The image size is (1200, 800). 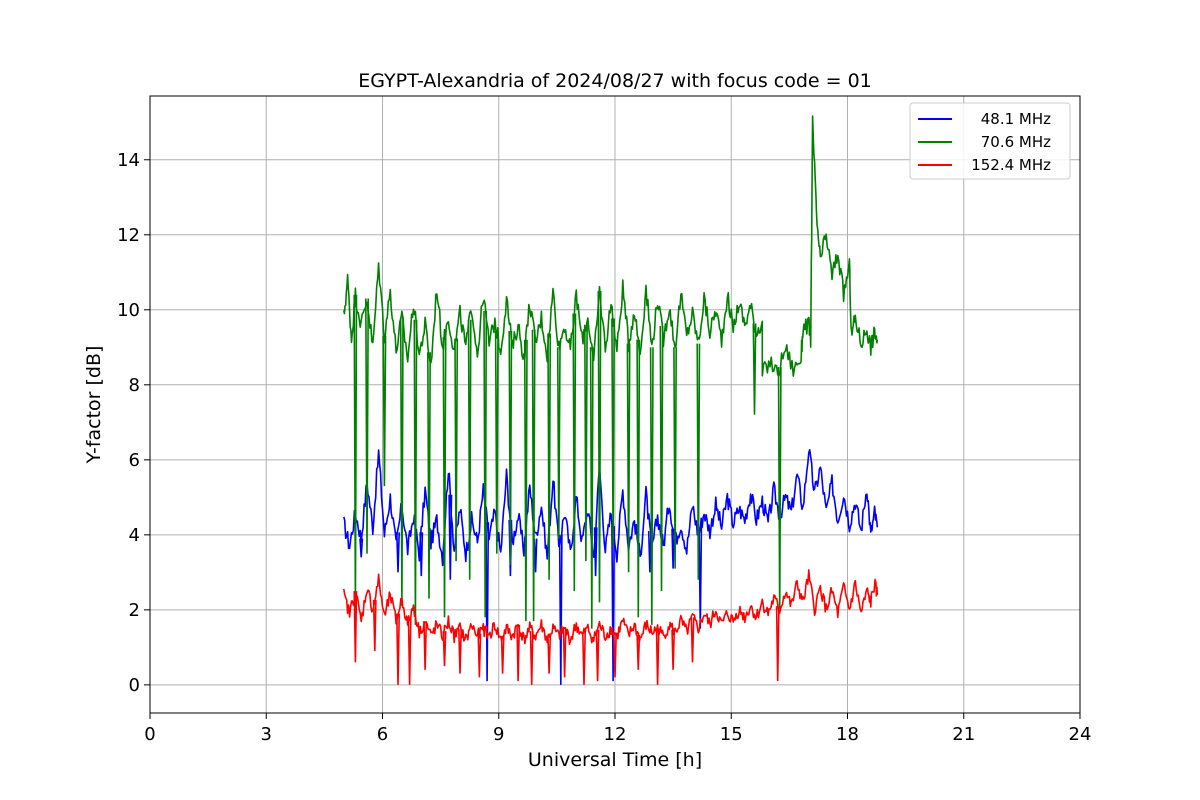 I want to click on x-tick-label: 15, so click(x=731, y=734).